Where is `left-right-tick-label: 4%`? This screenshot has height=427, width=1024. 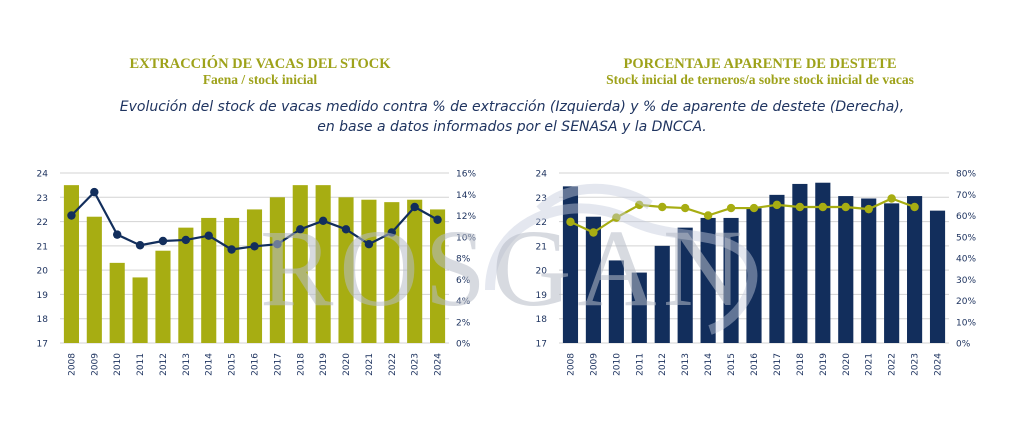
left-right-tick-label: 4% is located at coordinates (463, 302).